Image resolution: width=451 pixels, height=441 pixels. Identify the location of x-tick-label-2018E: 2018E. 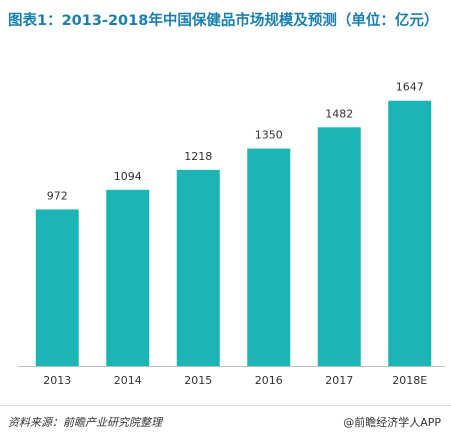
(409, 380).